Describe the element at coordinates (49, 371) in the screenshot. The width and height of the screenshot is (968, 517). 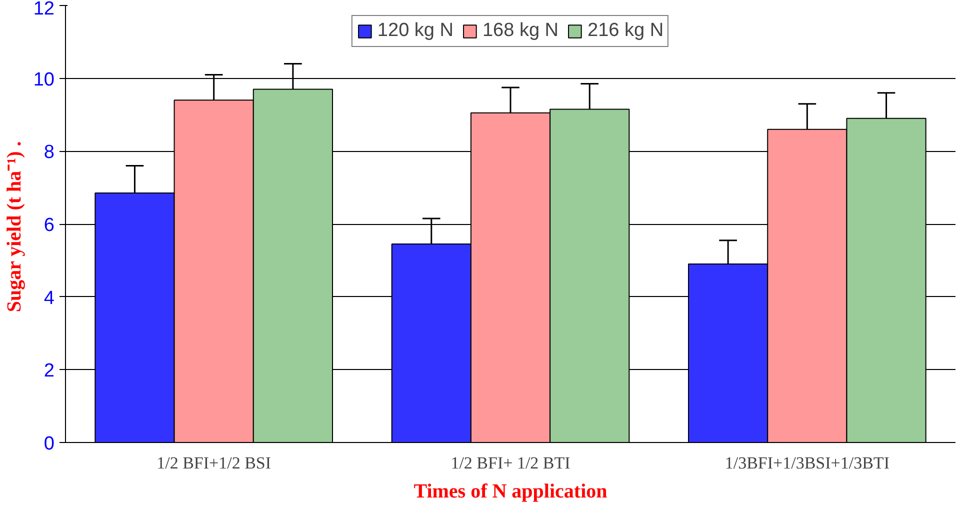
I see `y-tick-label: 2` at that location.